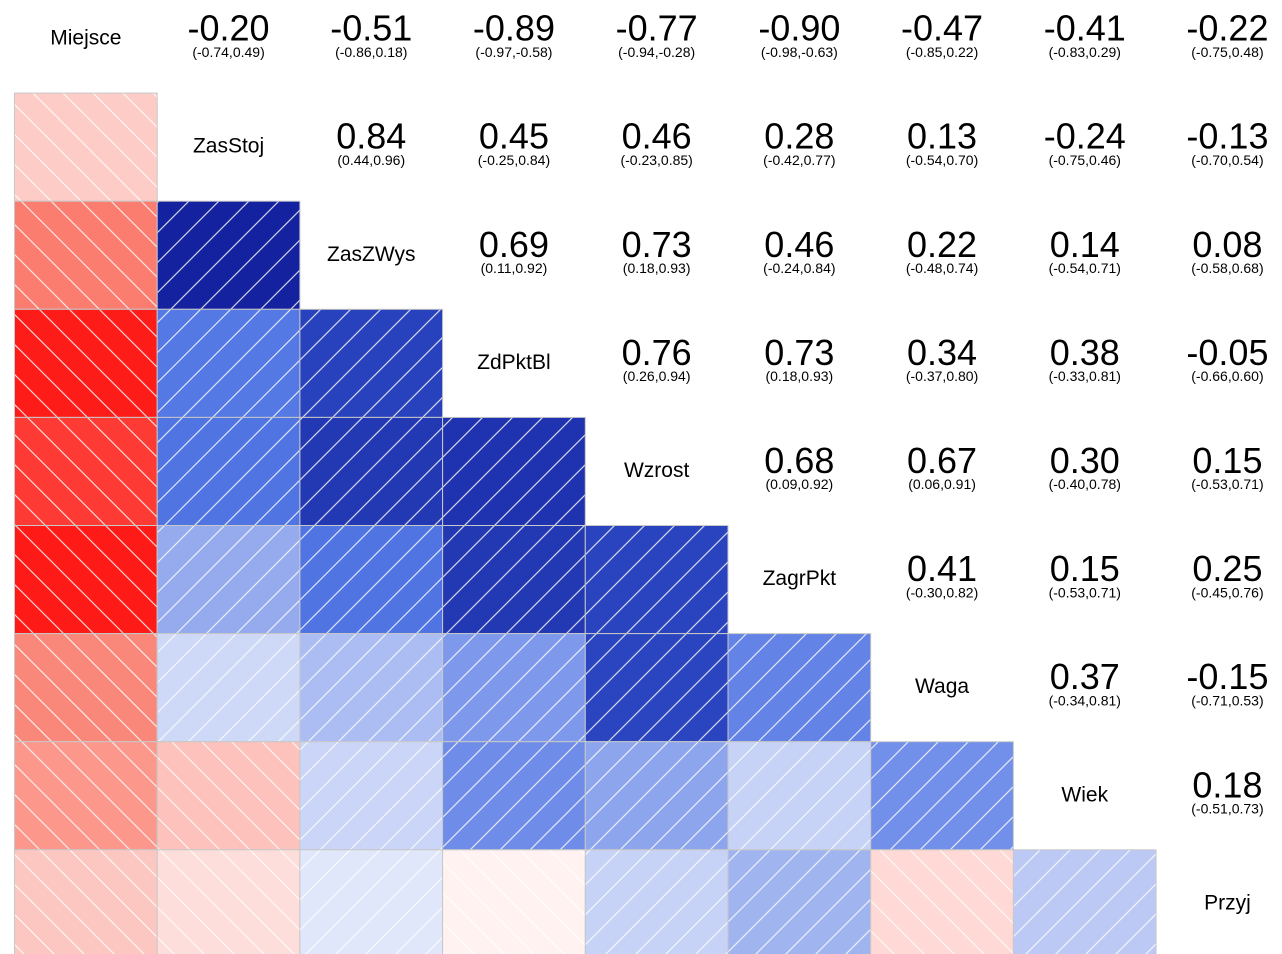  What do you see at coordinates (1227, 268) in the screenshot?
I see `confidence-interval: (-0.58,0.68)` at bounding box center [1227, 268].